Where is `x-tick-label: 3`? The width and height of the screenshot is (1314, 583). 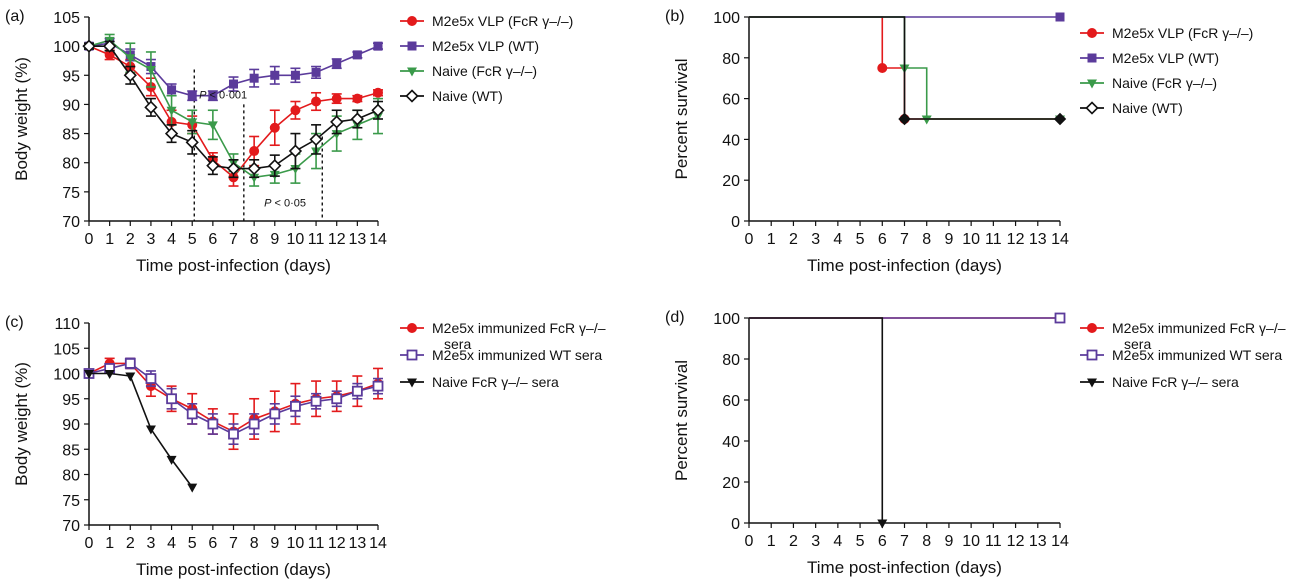
x-tick-label: 3 is located at coordinates (150, 543).